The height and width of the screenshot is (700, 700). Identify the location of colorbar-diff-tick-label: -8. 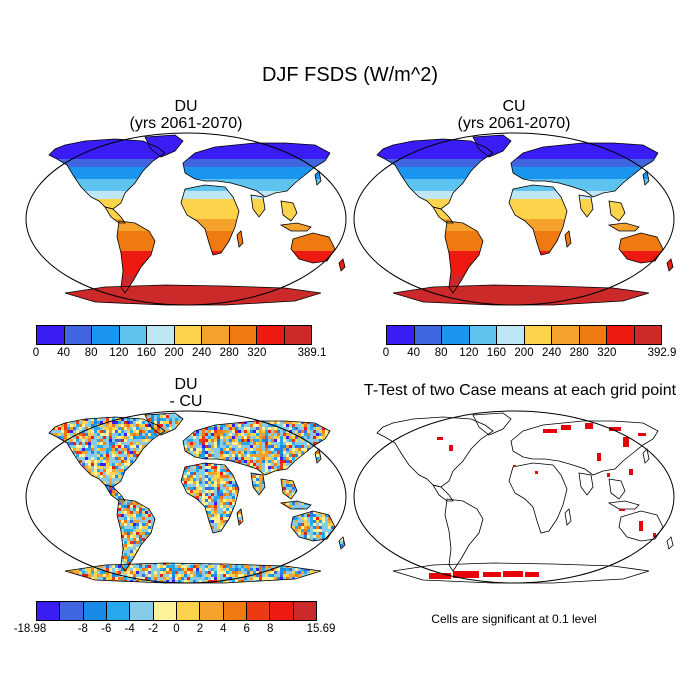
(82, 629).